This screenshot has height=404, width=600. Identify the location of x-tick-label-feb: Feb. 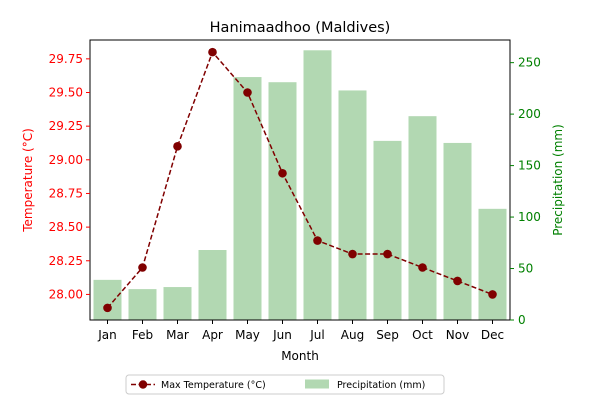
(142, 335).